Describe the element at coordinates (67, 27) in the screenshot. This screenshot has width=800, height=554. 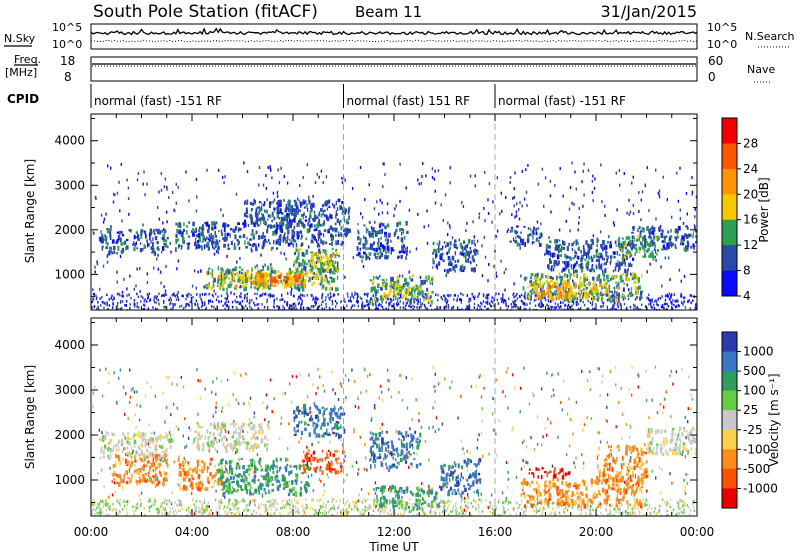
I see `noise-tick-left-top: 10^5` at that location.